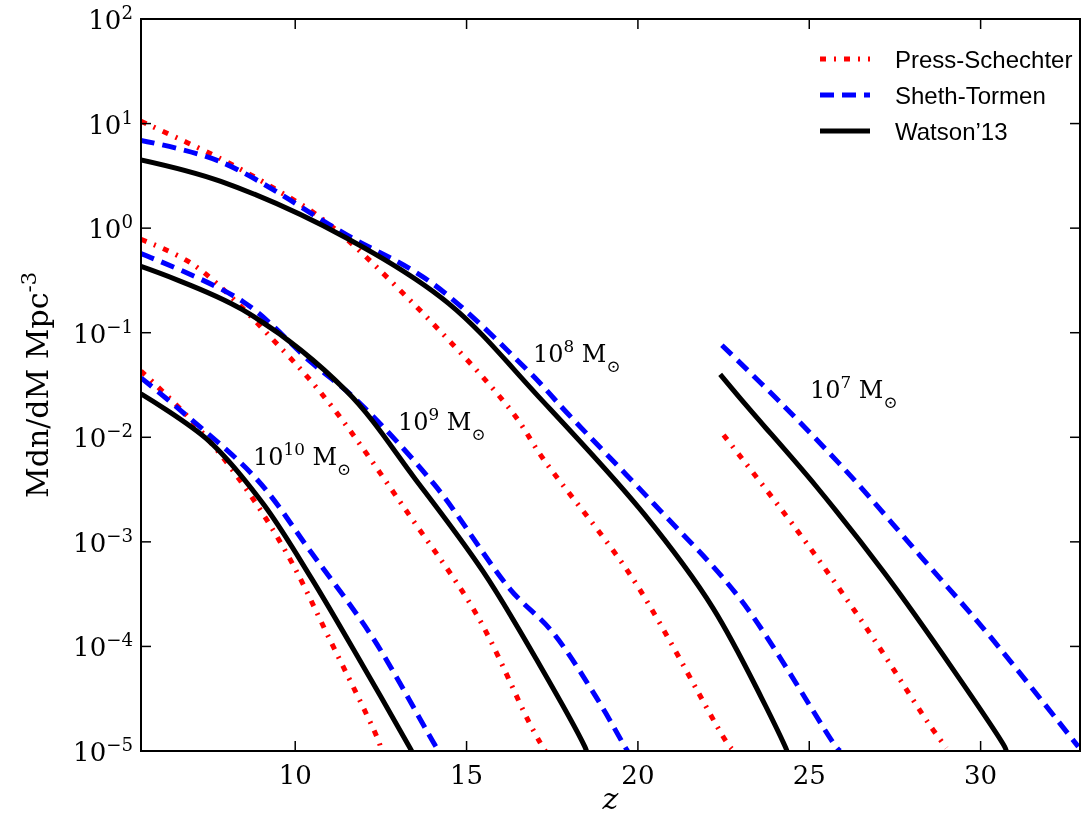 This screenshot has width=1083, height=813. Describe the element at coordinates (103, 750) in the screenshot. I see `y-tick-label: 10$^{−5}$` at that location.